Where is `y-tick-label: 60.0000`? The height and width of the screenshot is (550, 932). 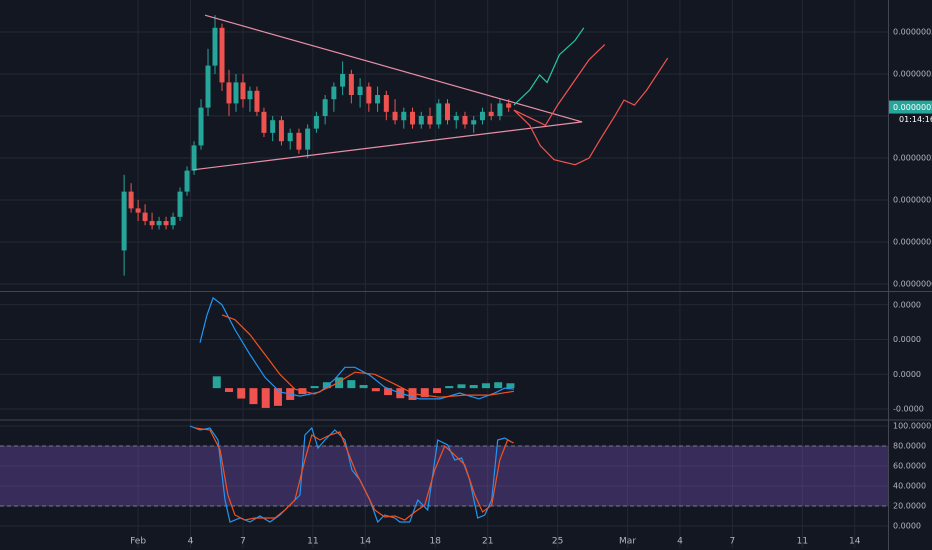
y-tick-label: 60.0000 is located at coordinates (909, 466).